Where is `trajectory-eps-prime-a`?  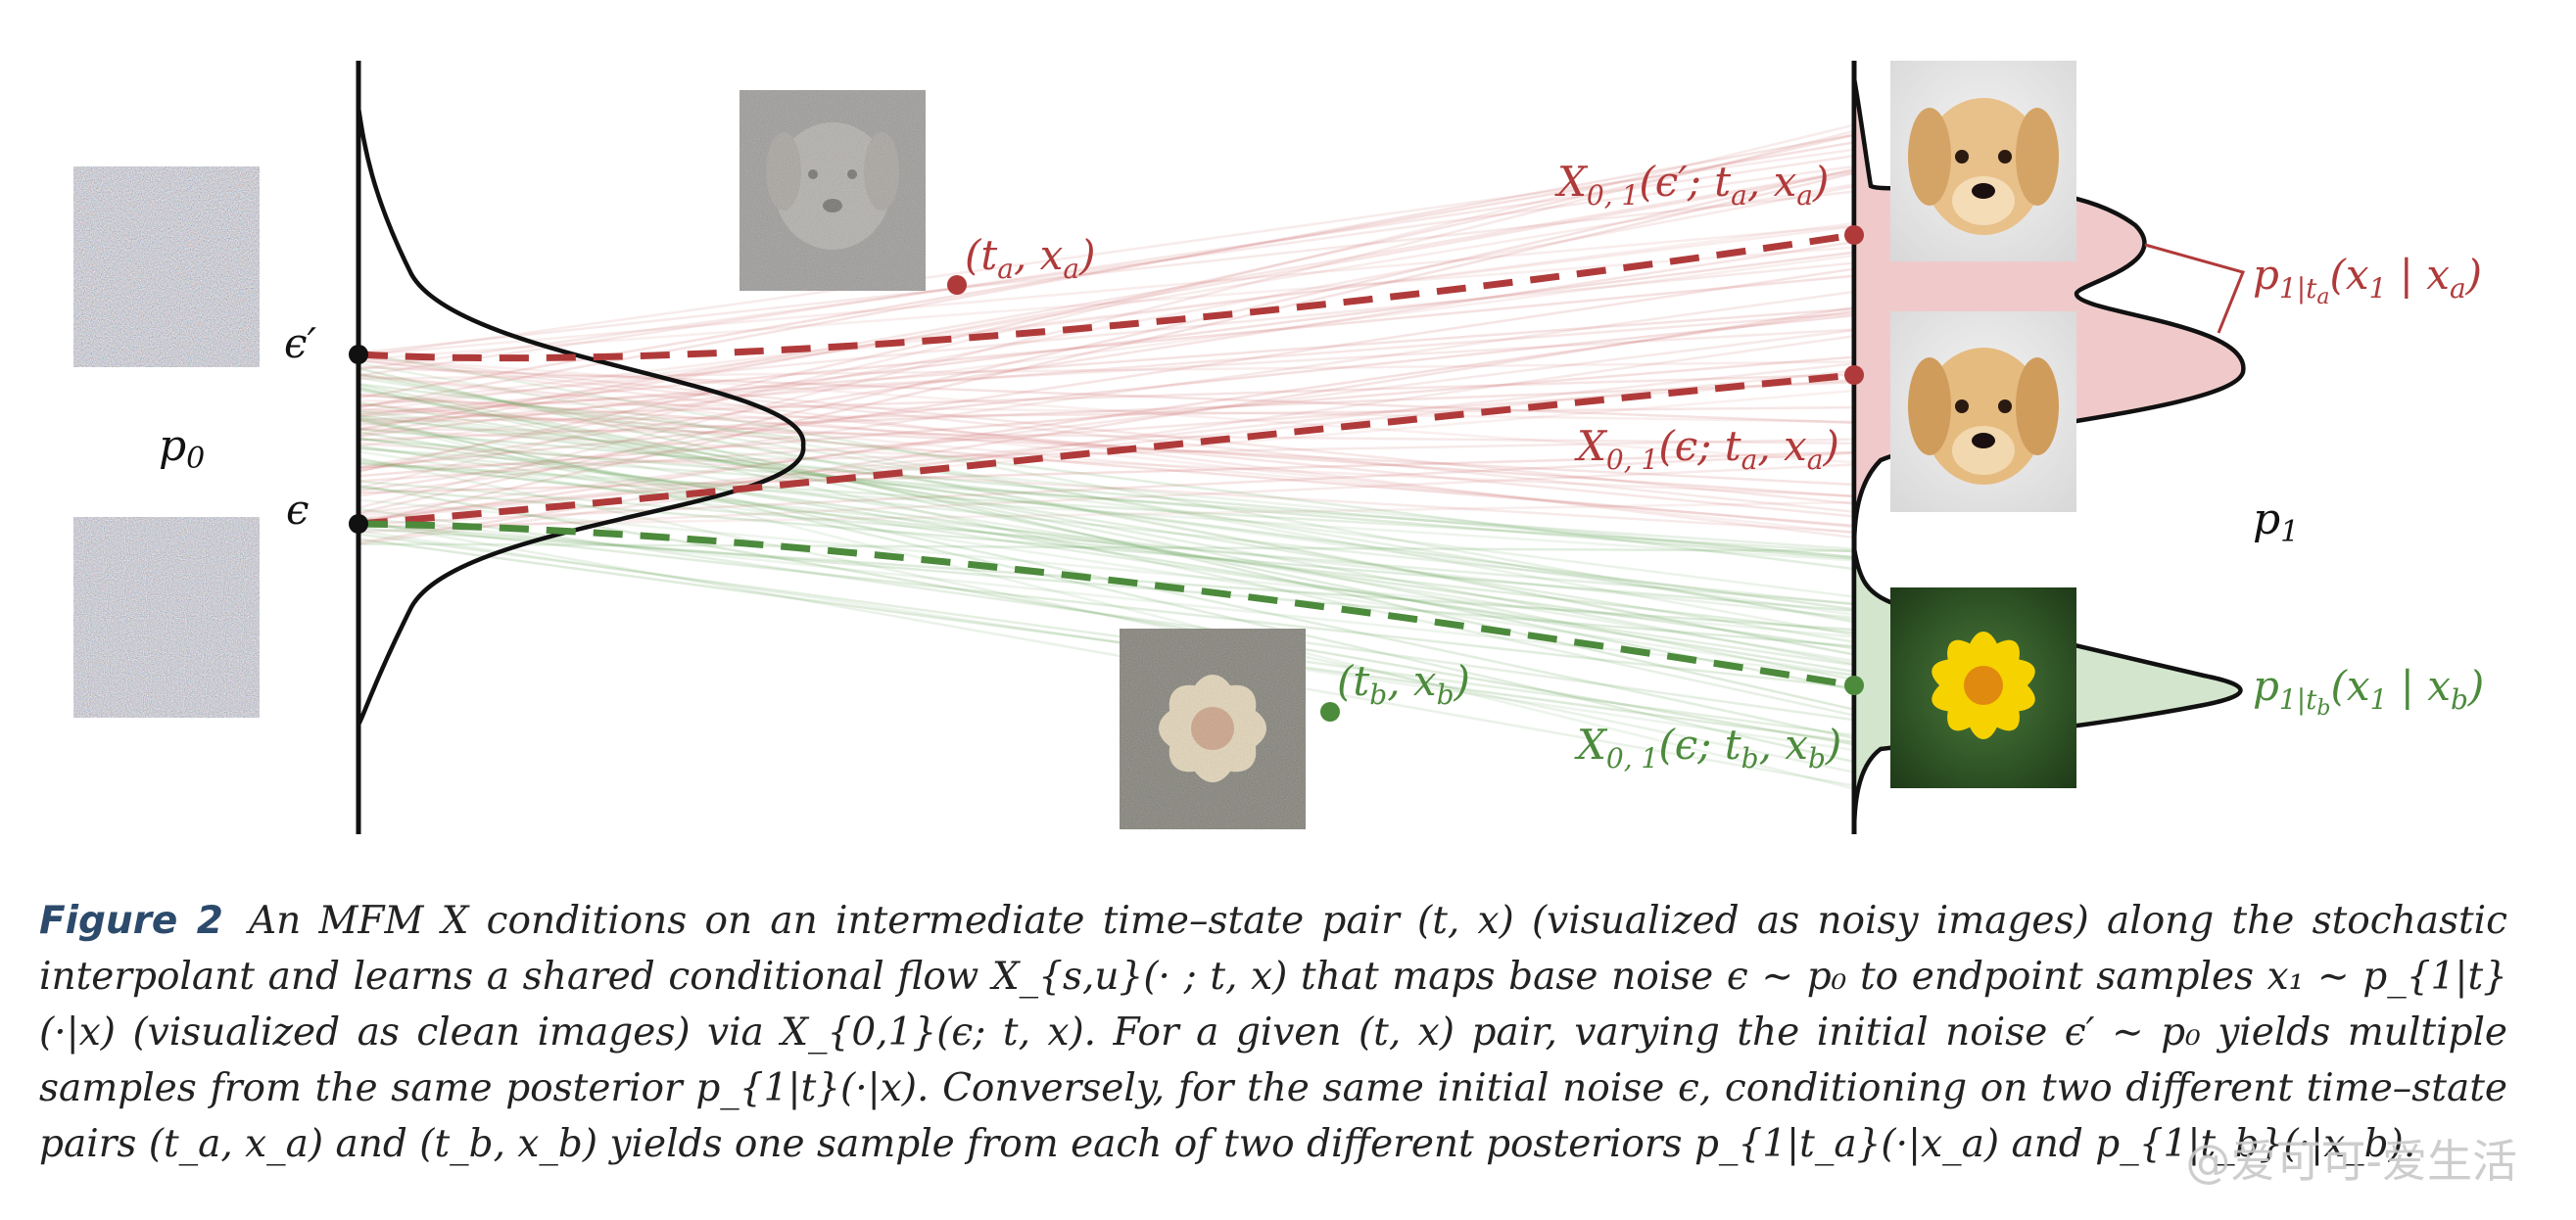
trajectory-eps-prime-a is located at coordinates (1107, 296).